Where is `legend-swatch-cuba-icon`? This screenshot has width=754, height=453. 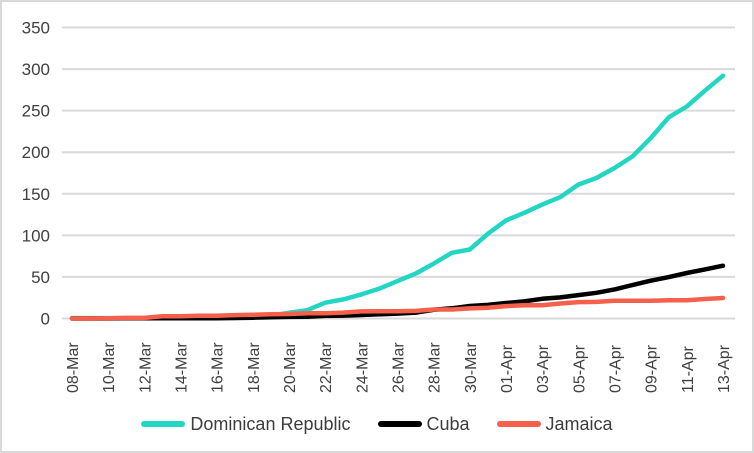 legend-swatch-cuba-icon is located at coordinates (399, 424).